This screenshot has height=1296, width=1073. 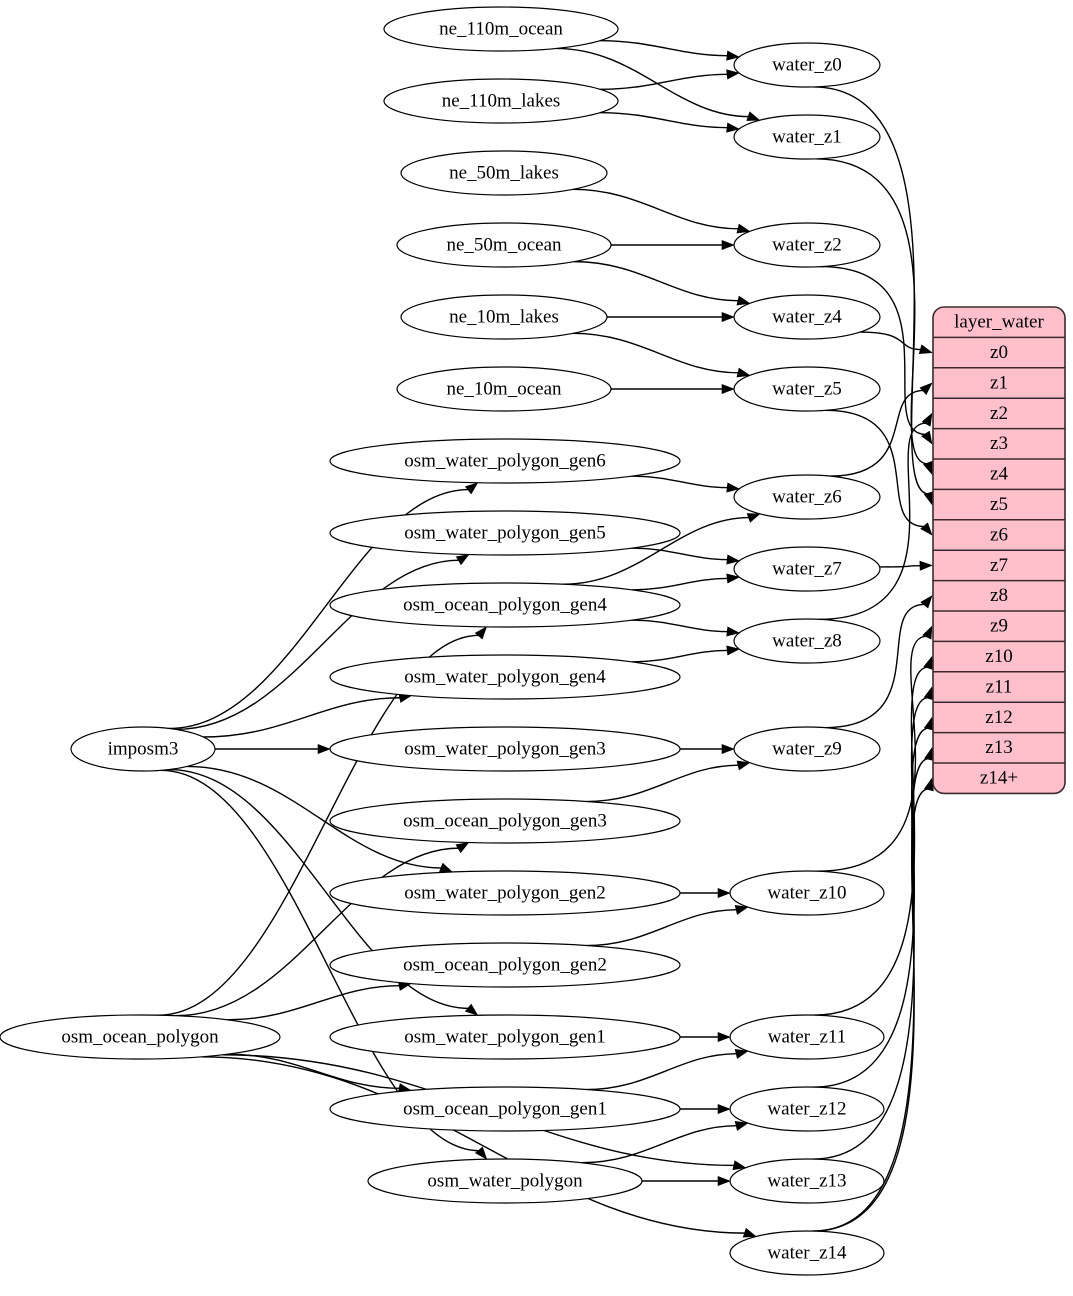 I want to click on node-osm_ocean_polygon_gen3: osm_ocean_polygon_gen3, so click(x=505, y=821).